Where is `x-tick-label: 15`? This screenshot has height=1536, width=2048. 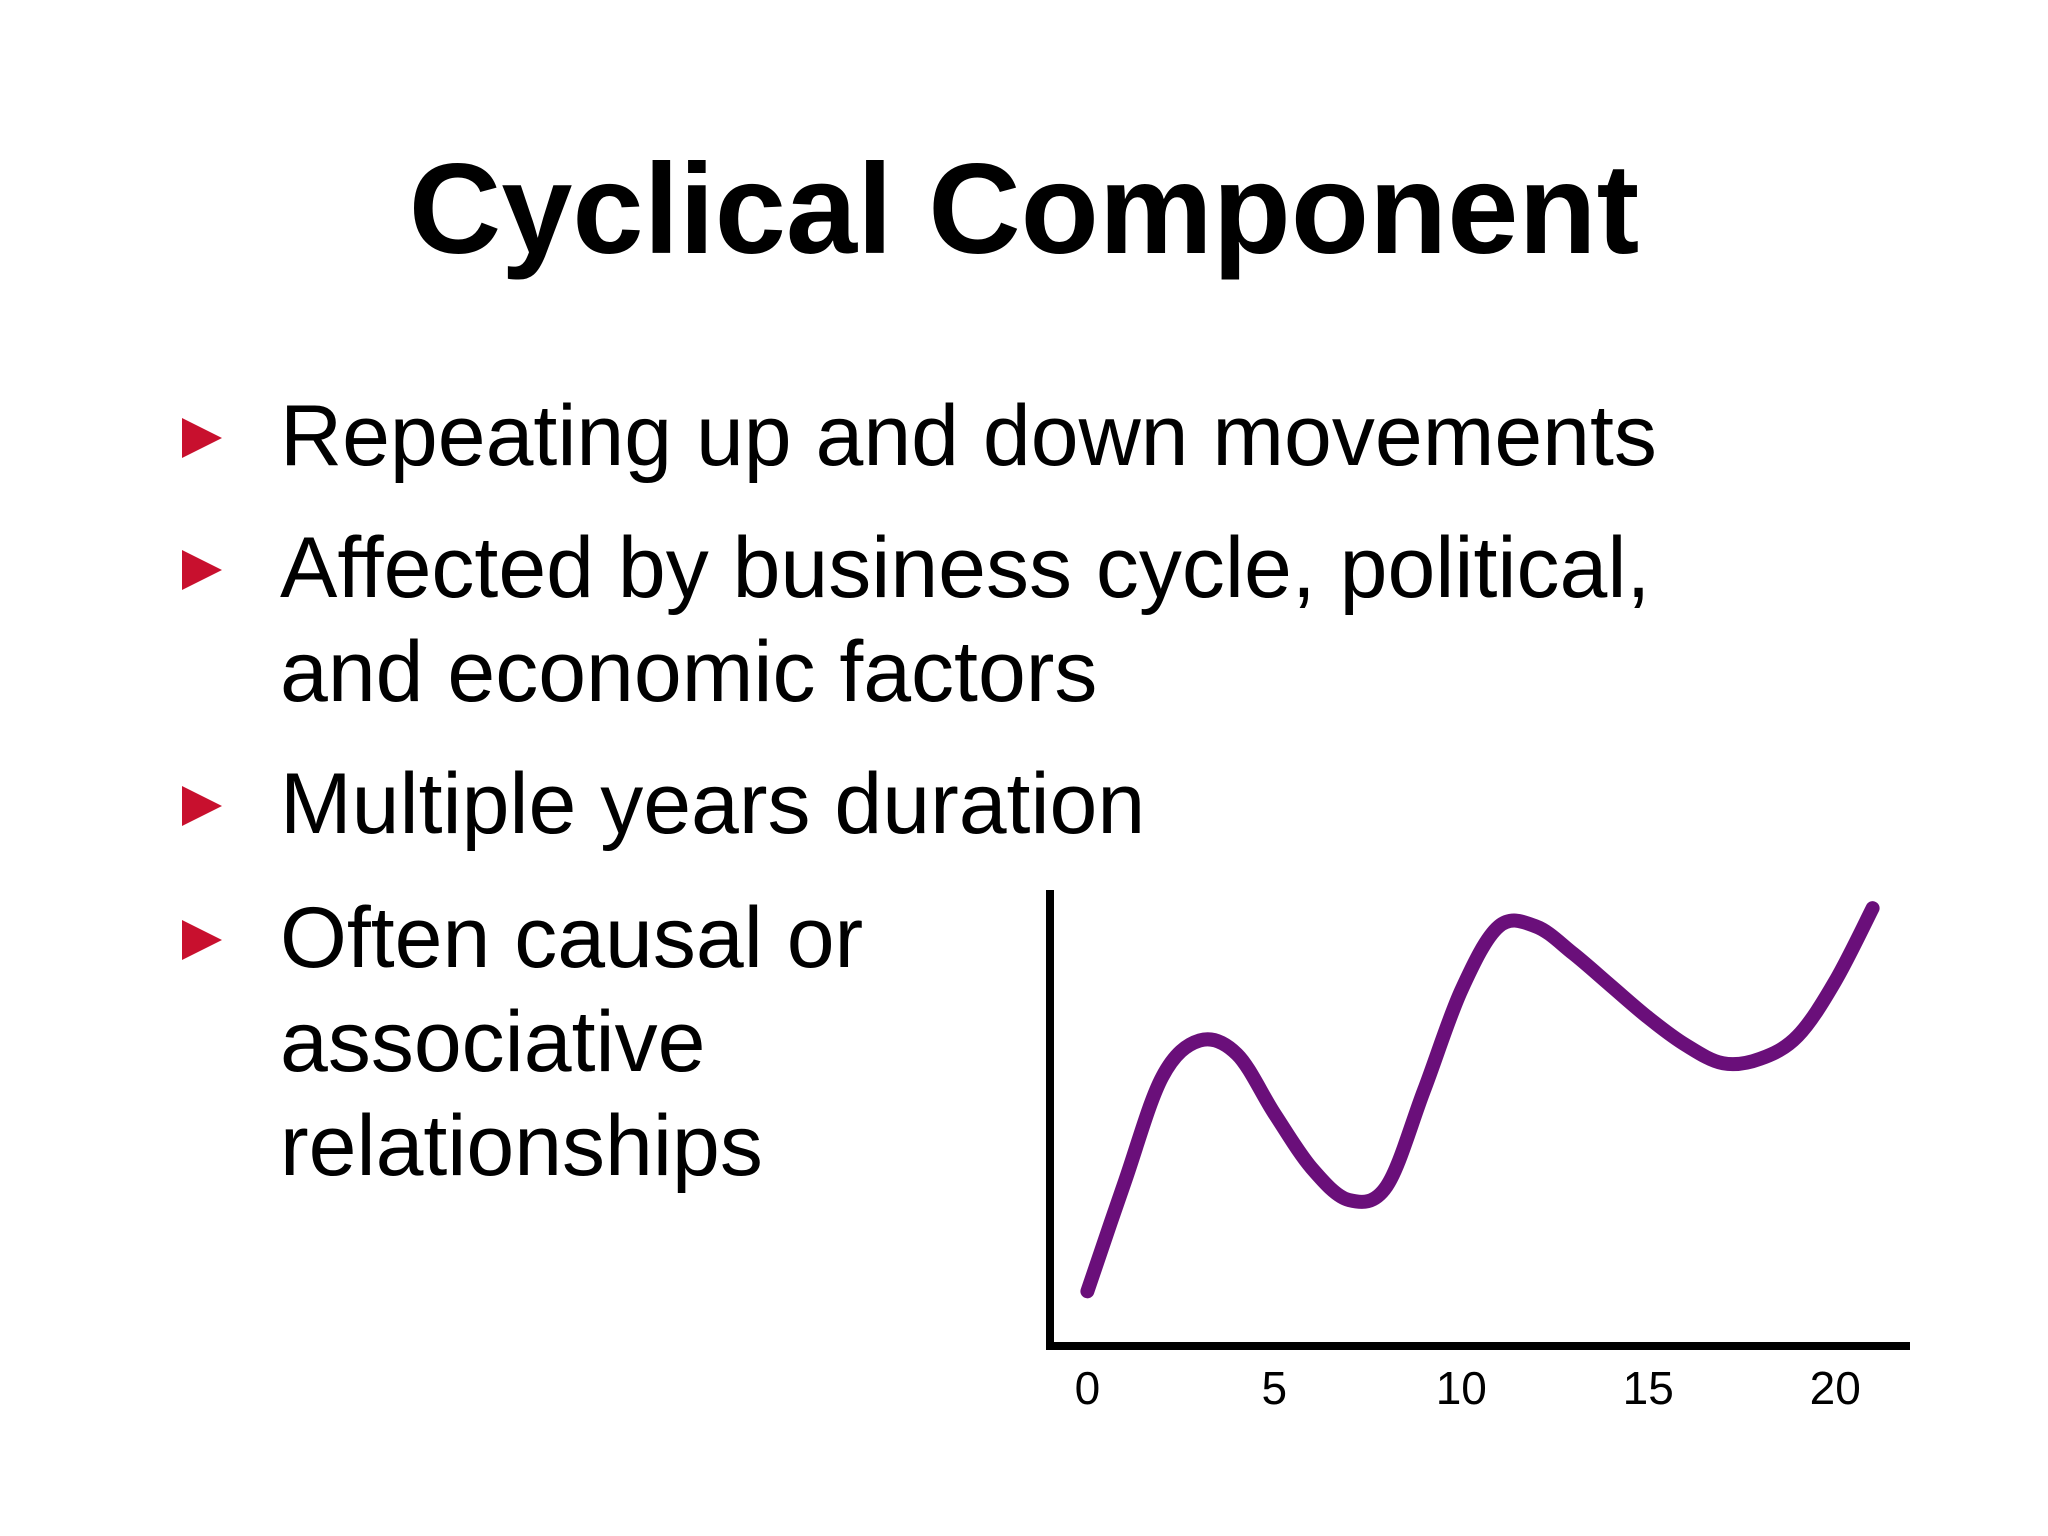
x-tick-label: 15 is located at coordinates (1648, 1388).